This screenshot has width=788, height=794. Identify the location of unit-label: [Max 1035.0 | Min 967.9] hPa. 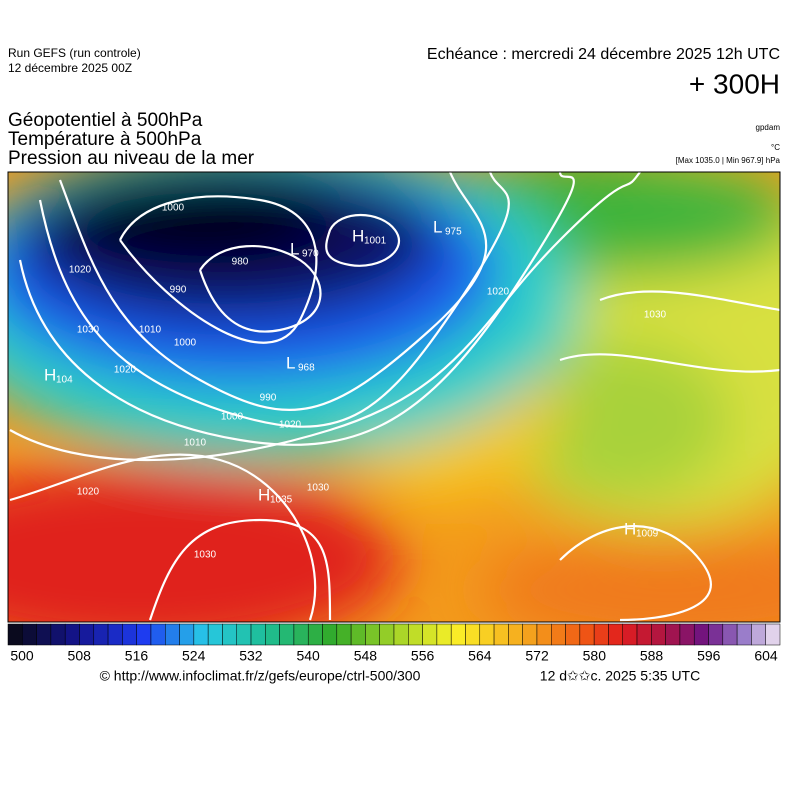
(728, 160).